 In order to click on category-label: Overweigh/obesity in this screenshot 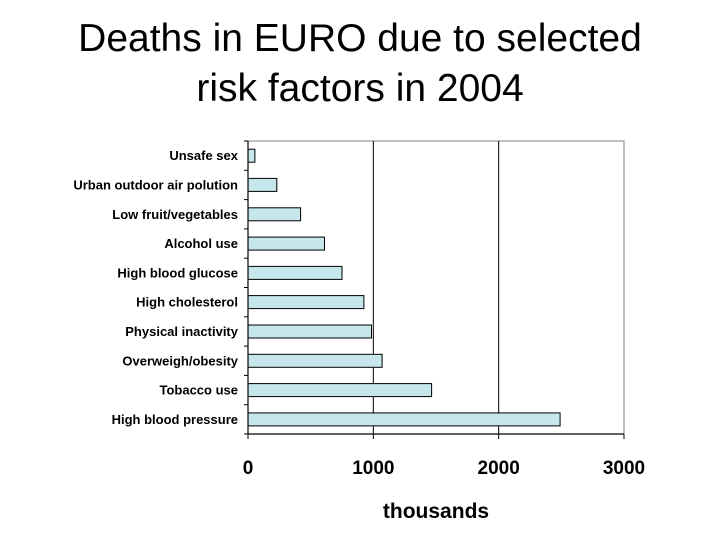, I will do `click(180, 360)`.